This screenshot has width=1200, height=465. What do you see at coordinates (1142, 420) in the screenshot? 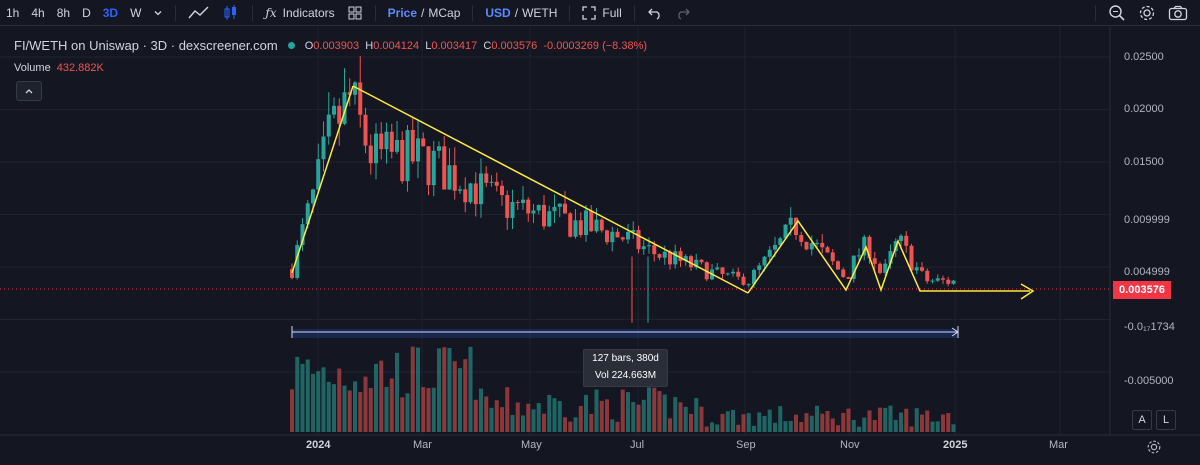
I see `auto-scale-button: A` at bounding box center [1142, 420].